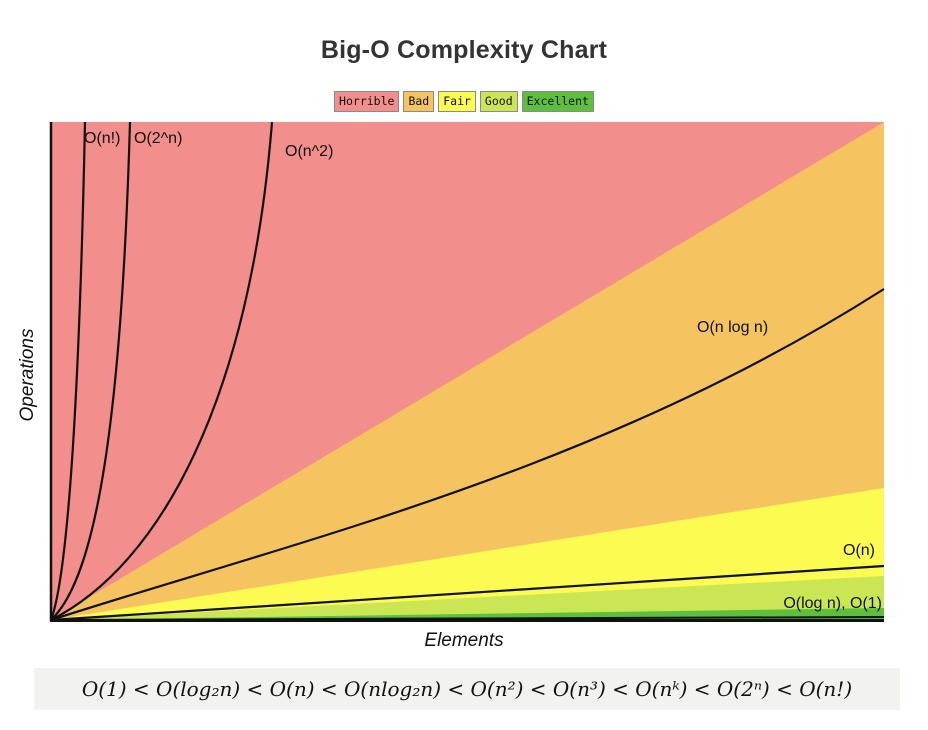  Describe the element at coordinates (557, 101) in the screenshot. I see `legend-item-excellent: Excellent` at that location.